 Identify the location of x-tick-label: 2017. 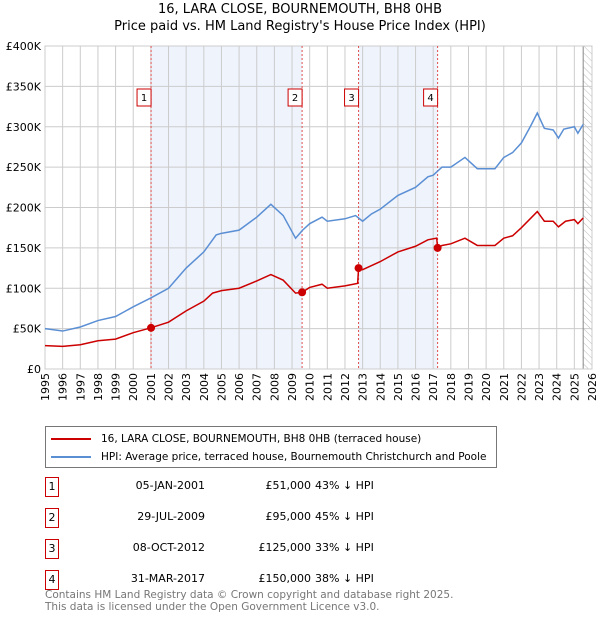
(433, 387).